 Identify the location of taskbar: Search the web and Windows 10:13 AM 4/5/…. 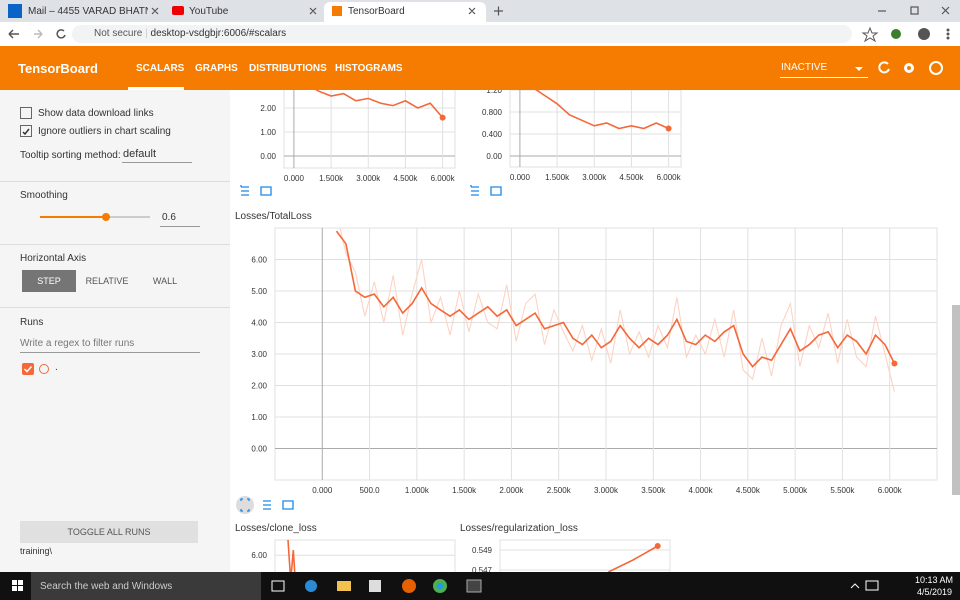
(480, 586).